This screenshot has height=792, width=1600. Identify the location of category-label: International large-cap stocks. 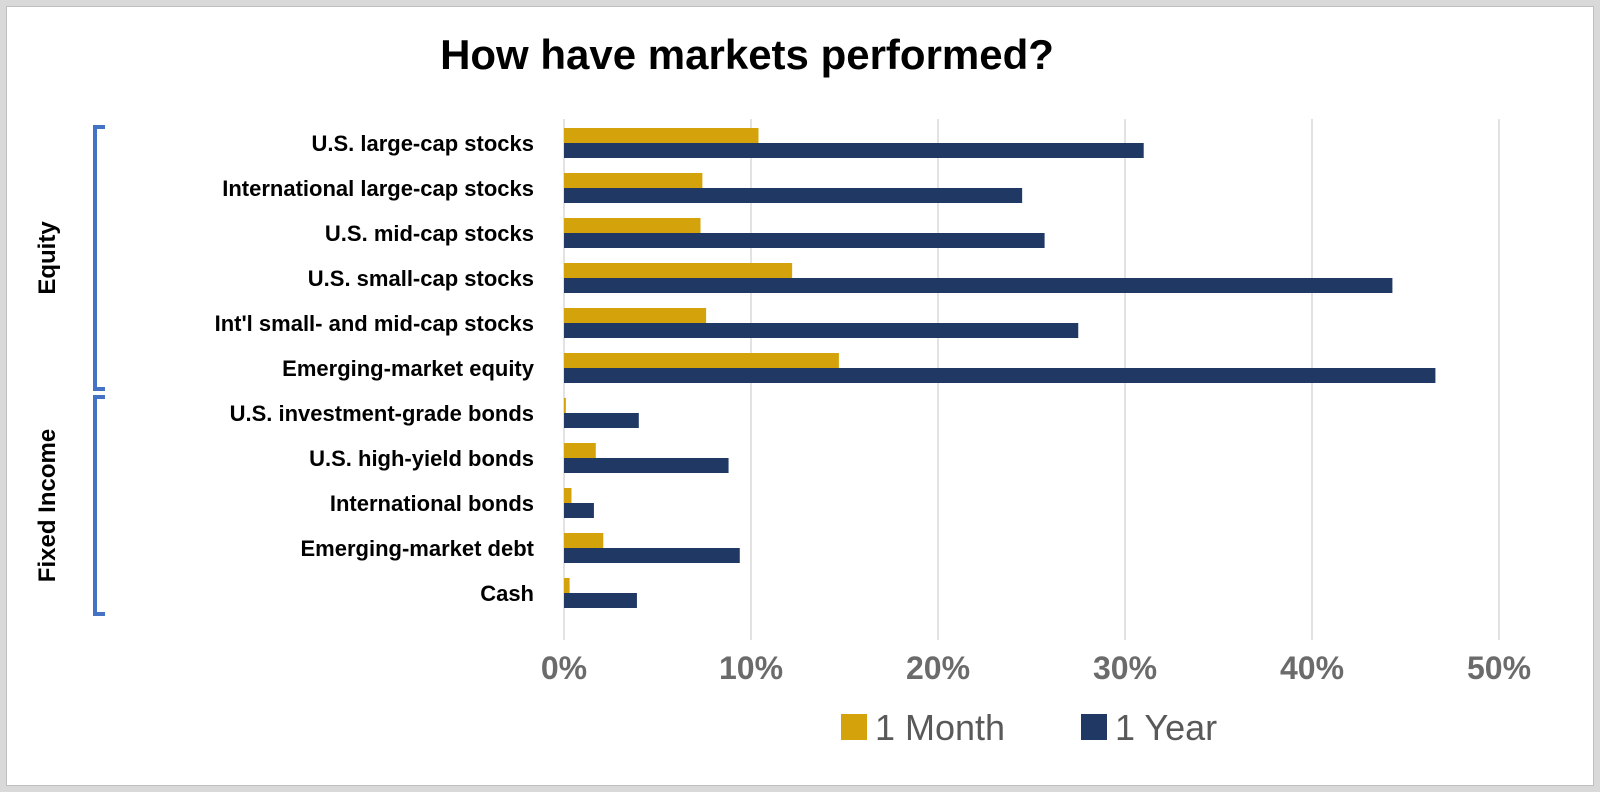
(378, 188).